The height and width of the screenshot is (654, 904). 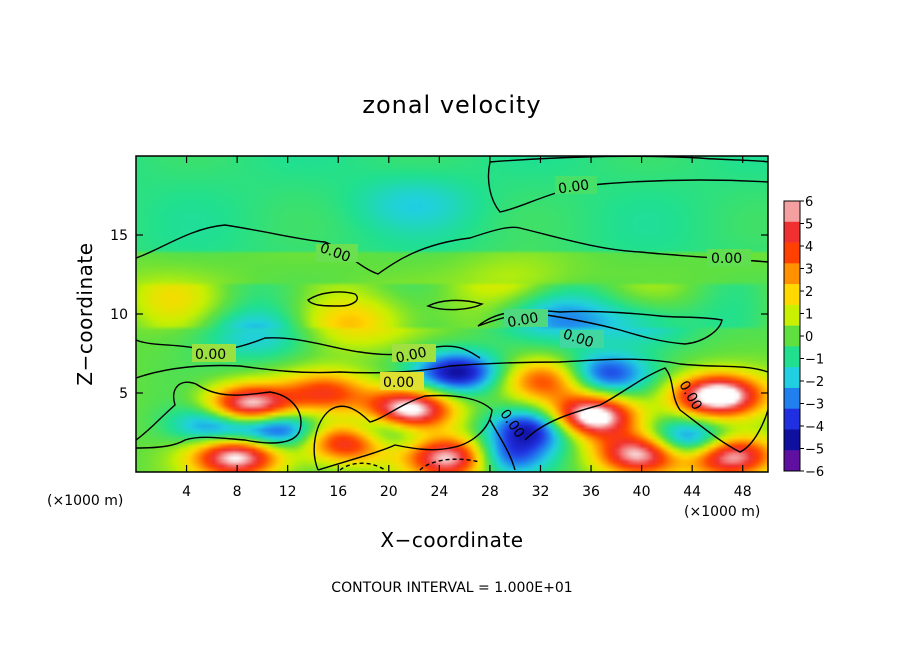 I want to click on colorbar-label: −6, so click(x=814, y=472).